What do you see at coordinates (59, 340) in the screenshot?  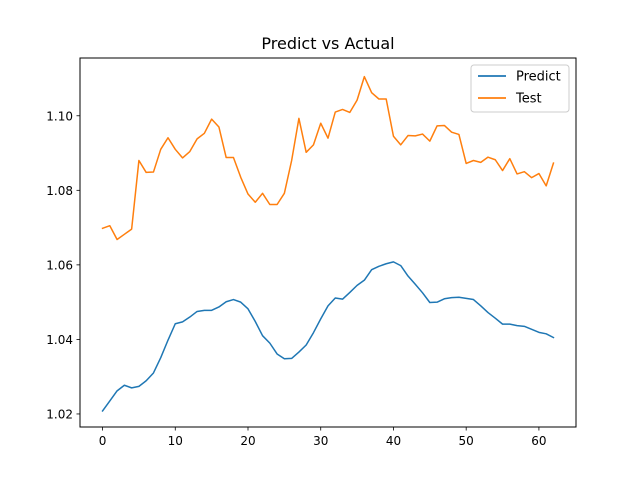 I see `y-tick-label: 1.04` at bounding box center [59, 340].